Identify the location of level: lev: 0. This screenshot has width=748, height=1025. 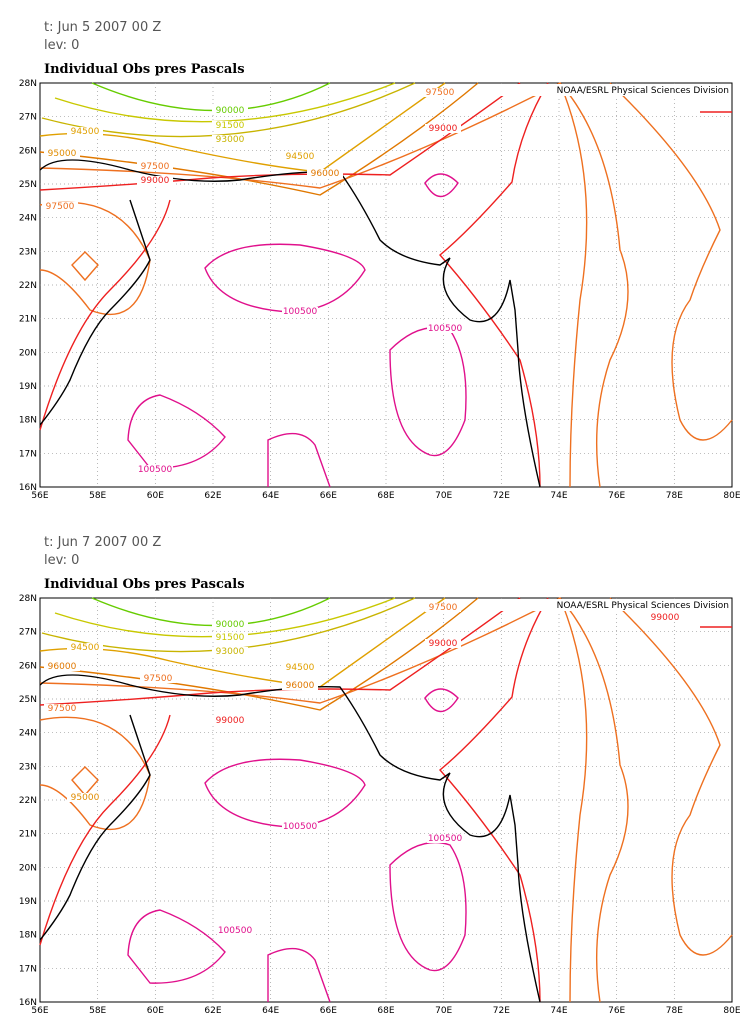
(61, 560).